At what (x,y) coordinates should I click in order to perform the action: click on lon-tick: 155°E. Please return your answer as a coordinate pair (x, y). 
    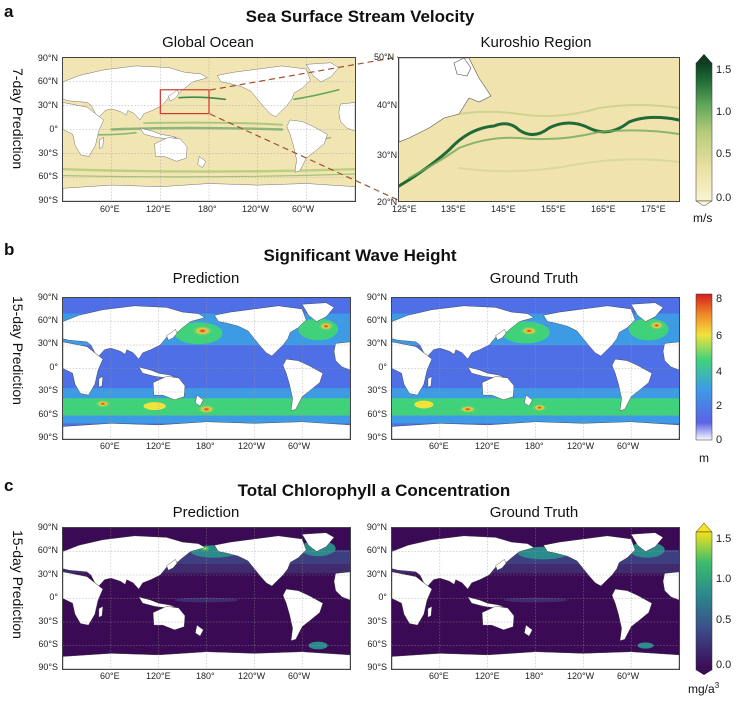
    Looking at the image, I should click on (553, 209).